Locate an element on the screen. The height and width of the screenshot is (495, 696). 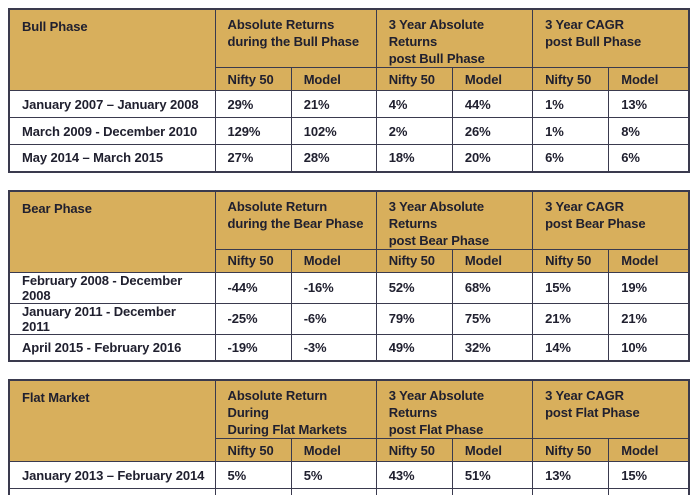
value-cell: 102% is located at coordinates (333, 131).